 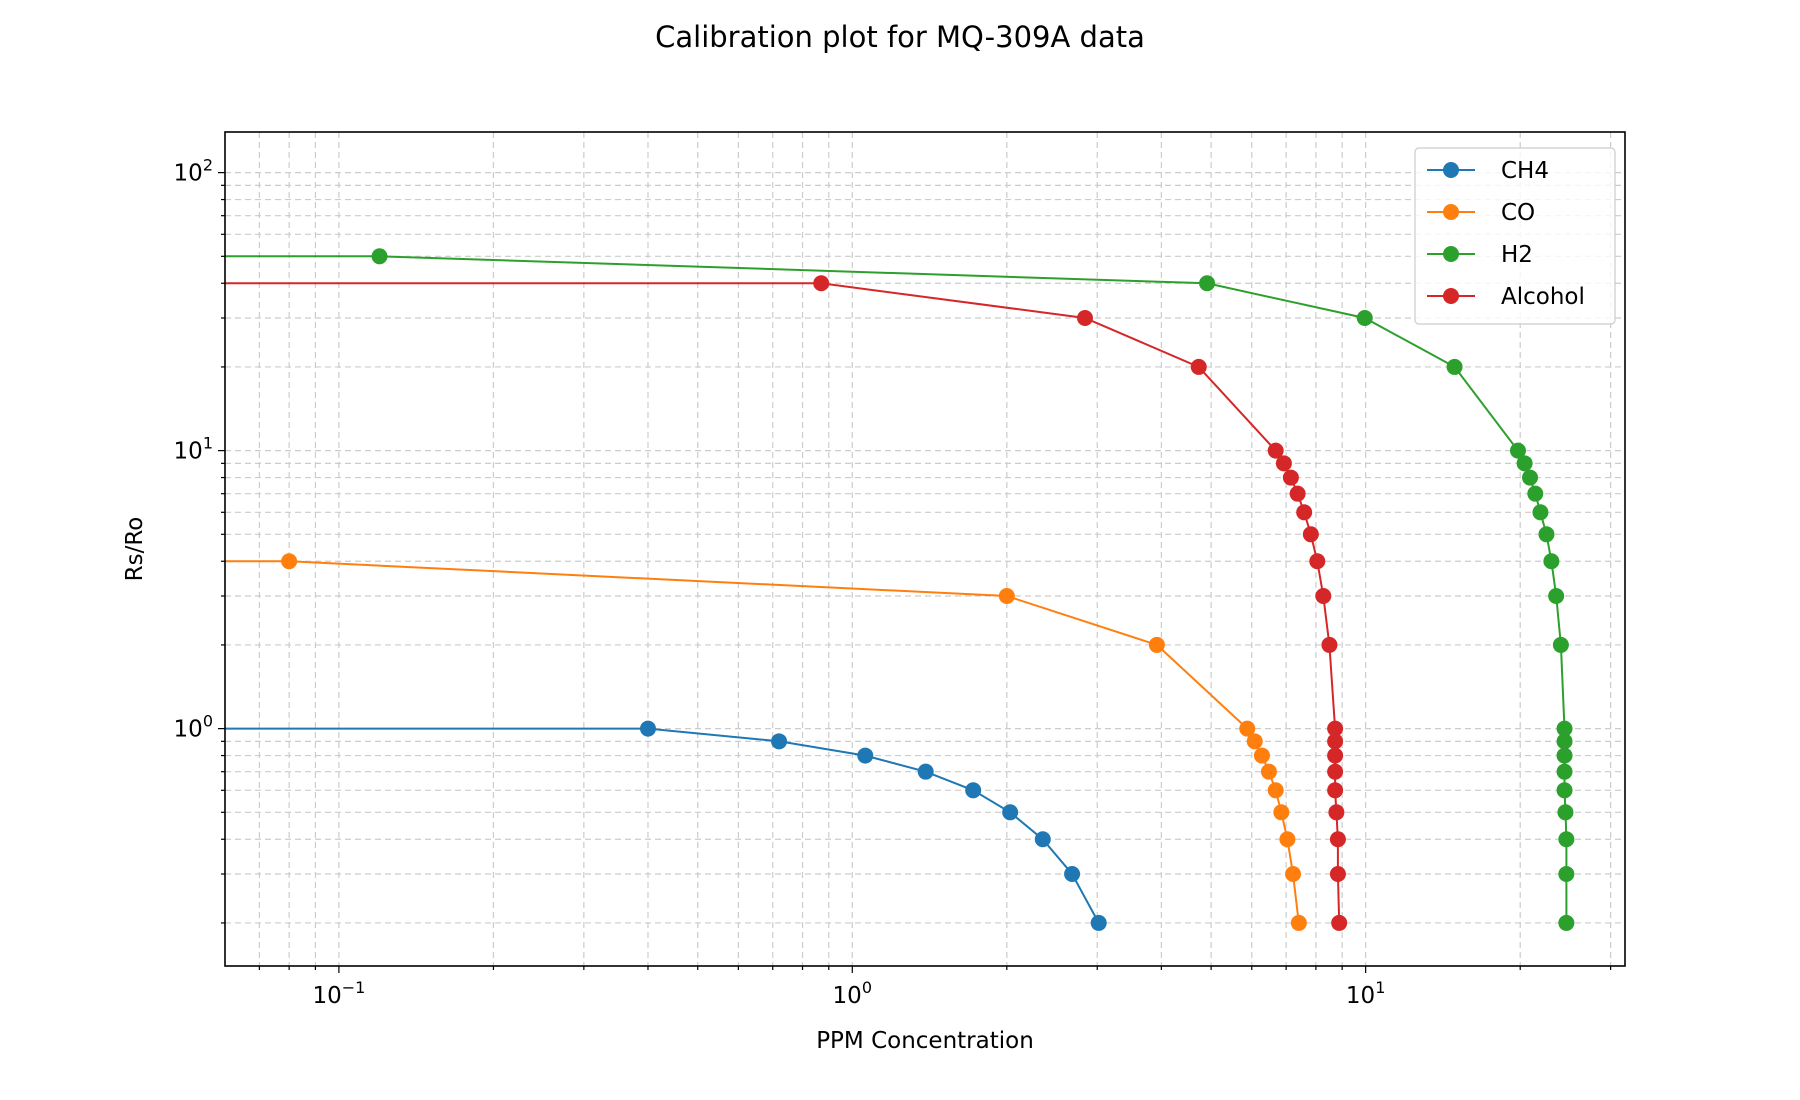 I want to click on x-tick-label: 10¹, so click(x=1365, y=993).